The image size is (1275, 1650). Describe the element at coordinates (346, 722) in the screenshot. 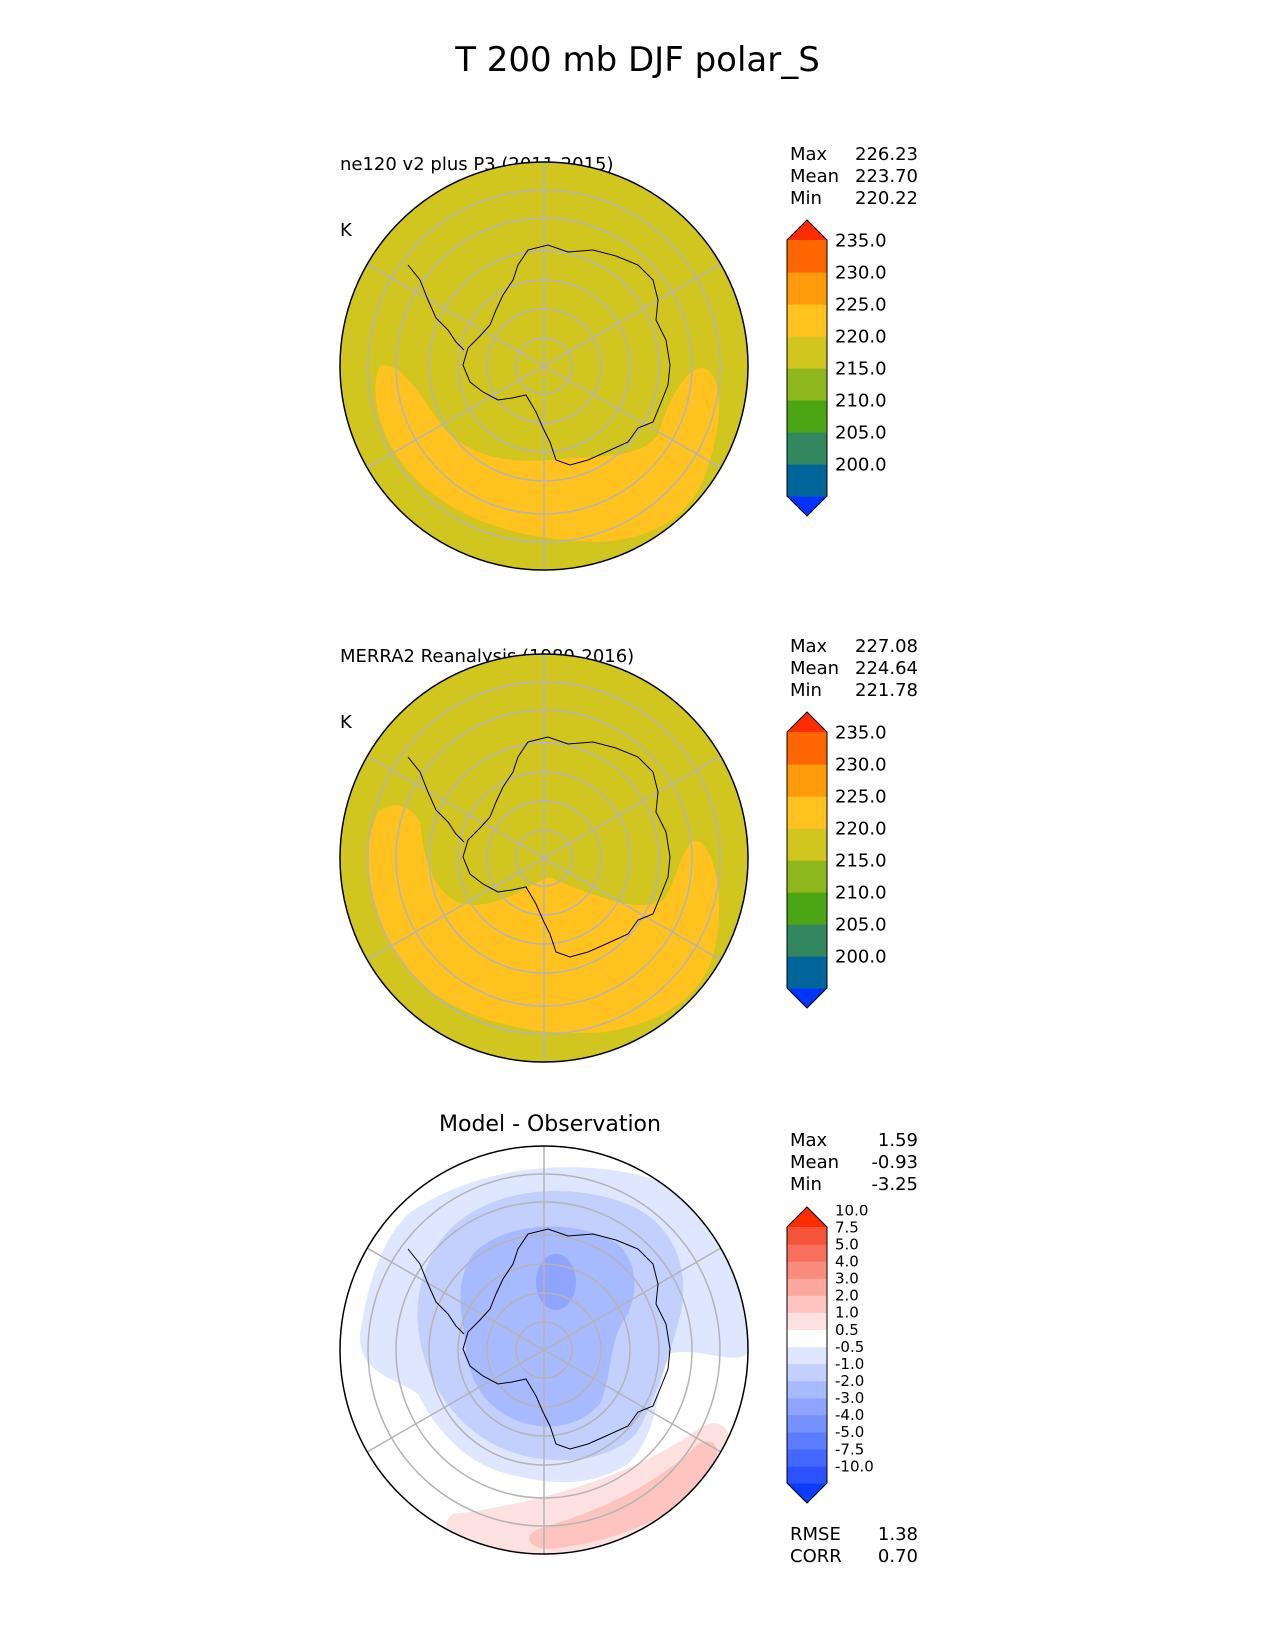

I see `panel-2-units: K` at that location.